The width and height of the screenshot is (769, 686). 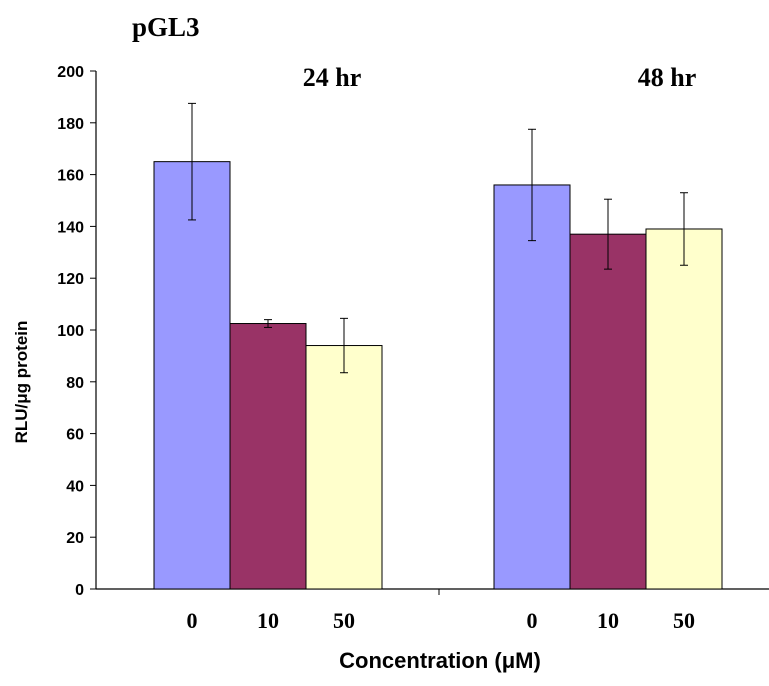 What do you see at coordinates (667, 77) in the screenshot?
I see `group-label-48hr: 48 hr` at bounding box center [667, 77].